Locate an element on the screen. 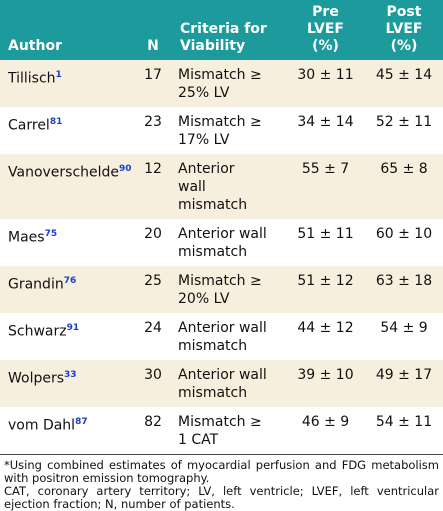  pre-lvef-cell: 44 ± 12 is located at coordinates (325, 328).